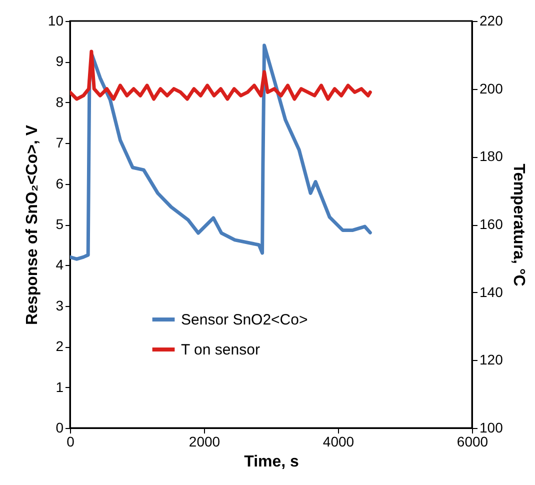 Image resolution: width=535 pixels, height=485 pixels. I want to click on x-tick-label: 4000, so click(338, 442).